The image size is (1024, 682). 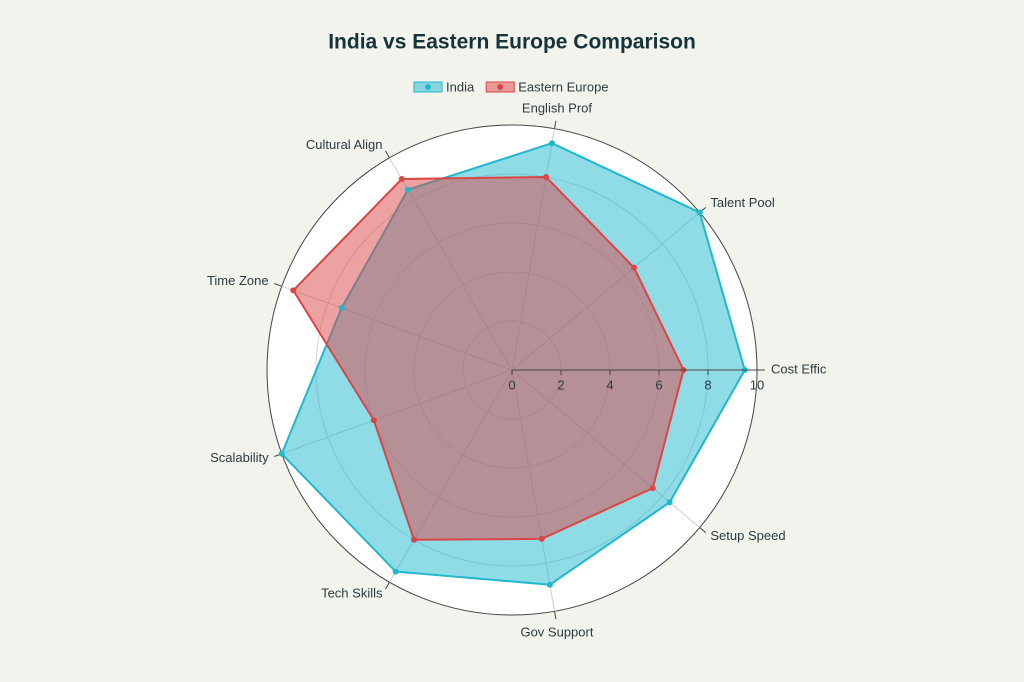 What do you see at coordinates (560, 384) in the screenshot?
I see `radial-tick-label: 2` at bounding box center [560, 384].